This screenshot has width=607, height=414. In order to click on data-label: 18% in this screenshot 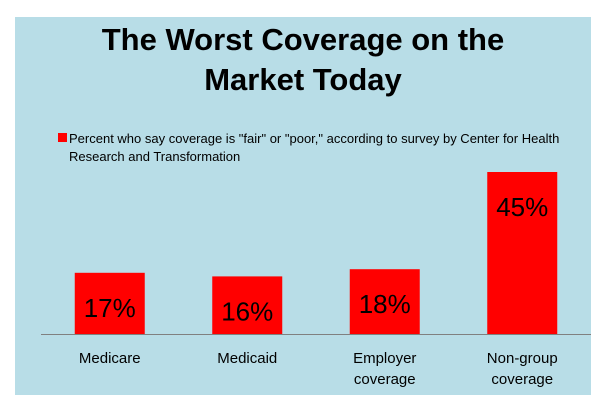, I will do `click(385, 304)`.